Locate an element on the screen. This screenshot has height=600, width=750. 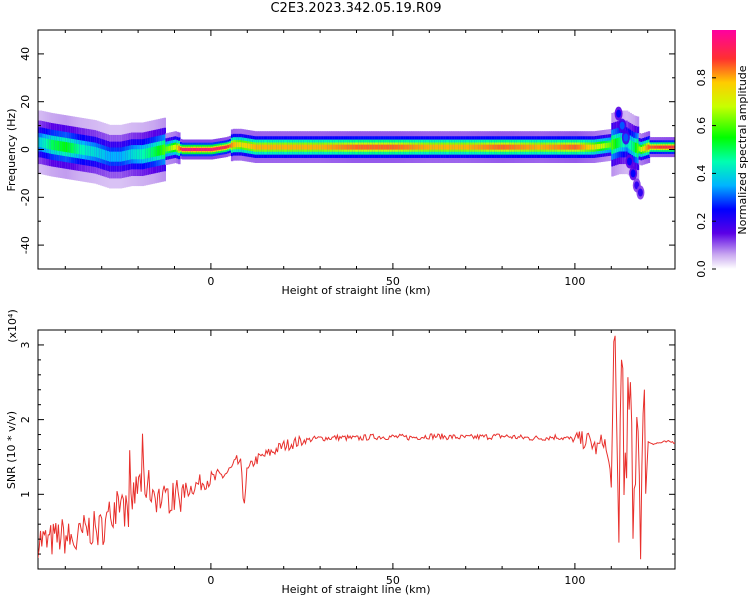
colorbar-ticks: 0.0 0.2 0.4 0.6 0.8 is located at coordinates (705, 173).